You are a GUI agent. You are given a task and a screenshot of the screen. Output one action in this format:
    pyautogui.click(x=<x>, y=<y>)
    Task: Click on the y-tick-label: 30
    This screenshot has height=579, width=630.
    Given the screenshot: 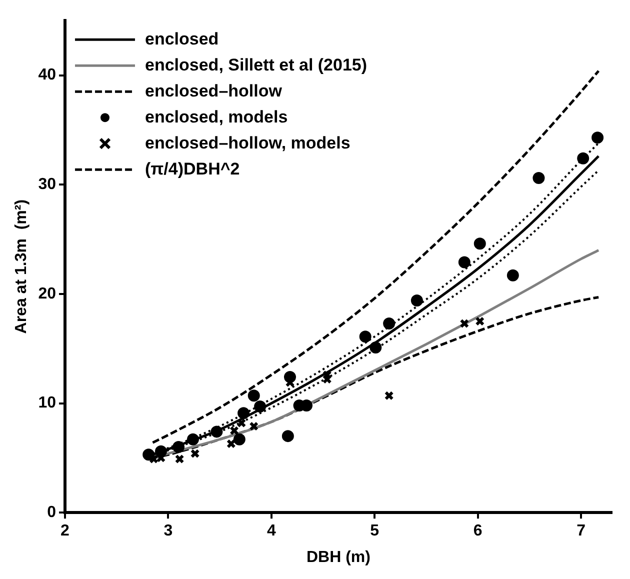 What is the action you would take?
    pyautogui.click(x=47, y=185)
    